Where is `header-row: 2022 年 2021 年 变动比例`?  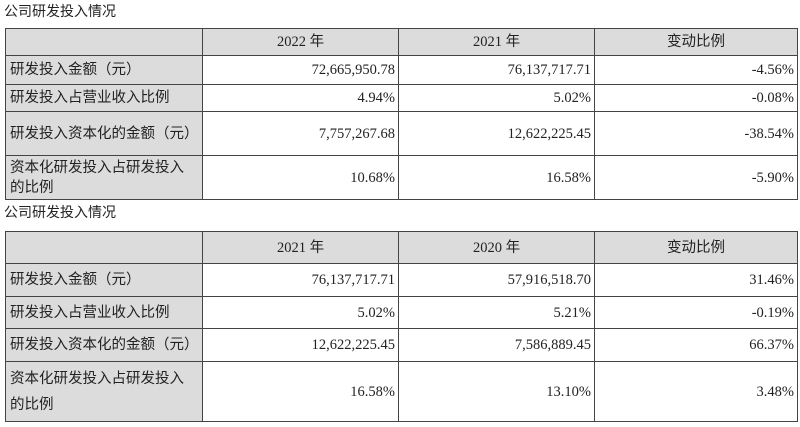 header-row: 2022 年 2021 年 变动比例 is located at coordinates (401, 42).